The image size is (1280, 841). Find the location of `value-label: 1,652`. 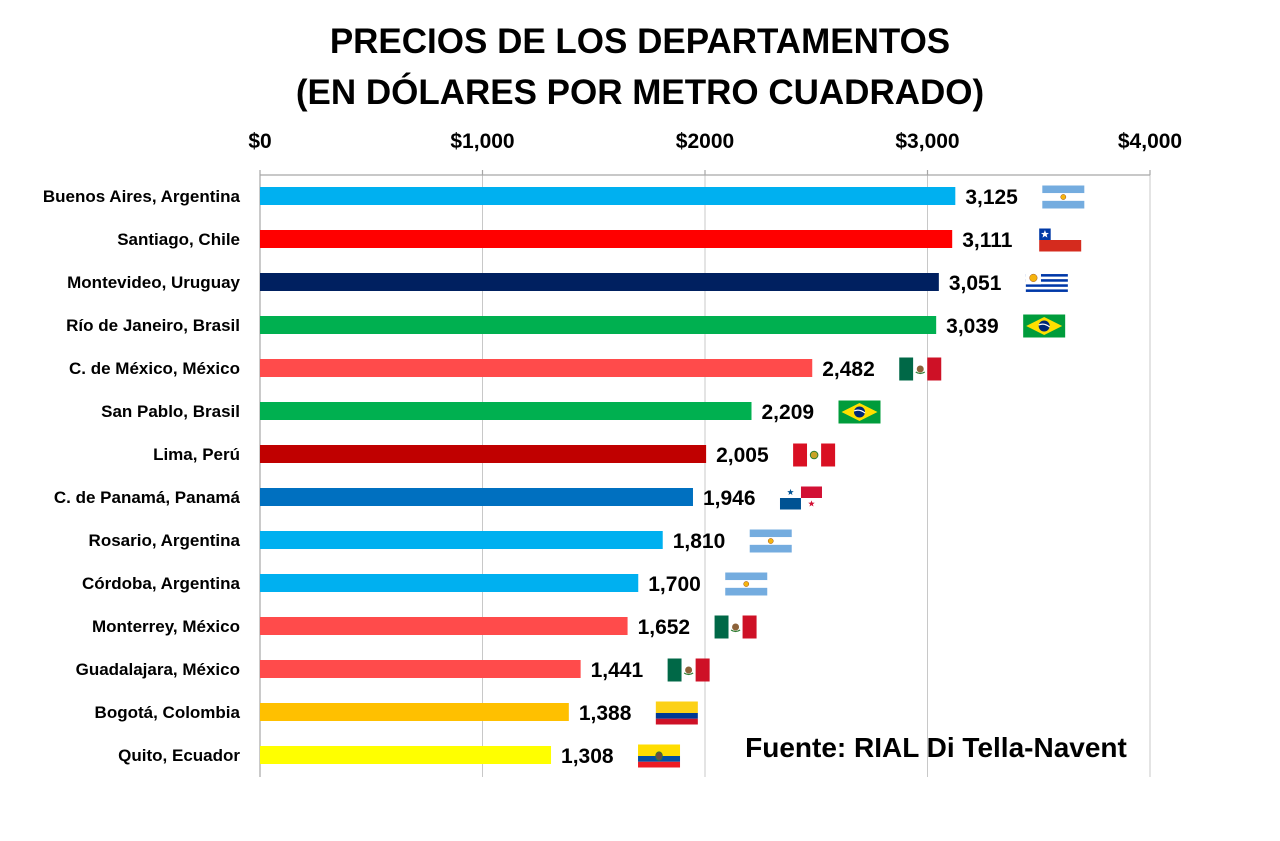

value-label: 1,652 is located at coordinates (664, 627).